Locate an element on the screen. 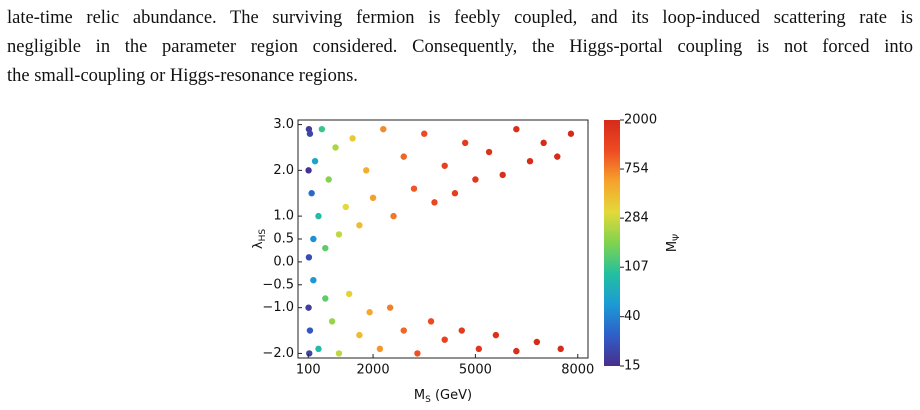  colorbar-tick-label: 107 is located at coordinates (636, 267).